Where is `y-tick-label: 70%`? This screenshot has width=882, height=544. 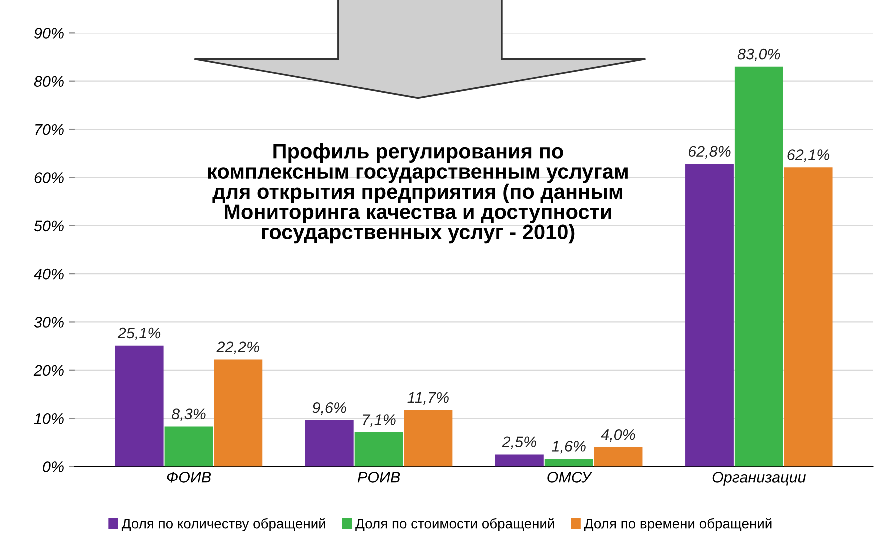 y-tick-label: 70% is located at coordinates (50, 130).